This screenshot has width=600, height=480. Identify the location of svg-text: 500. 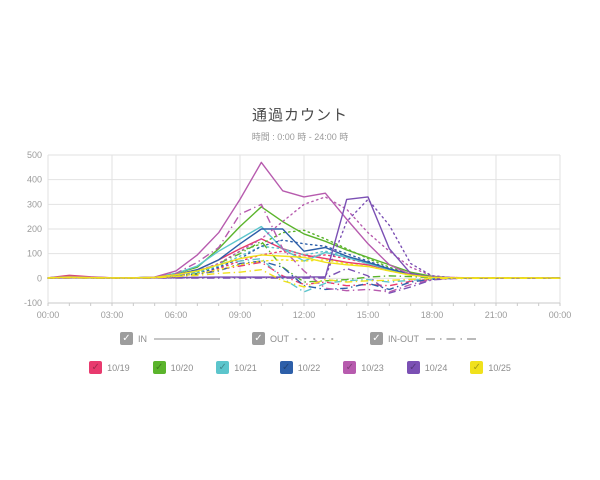
(34, 155).